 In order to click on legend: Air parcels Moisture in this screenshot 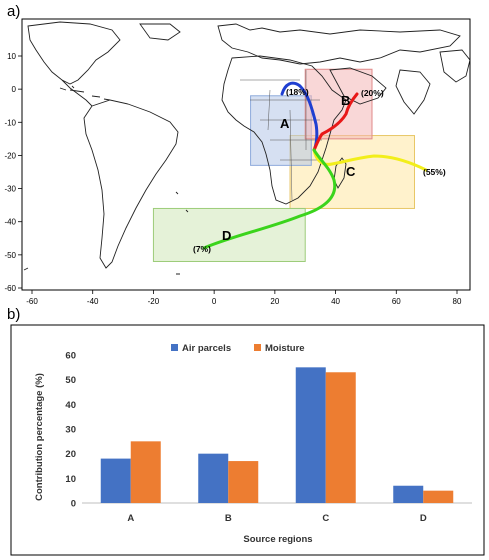, I will do `click(238, 348)`.